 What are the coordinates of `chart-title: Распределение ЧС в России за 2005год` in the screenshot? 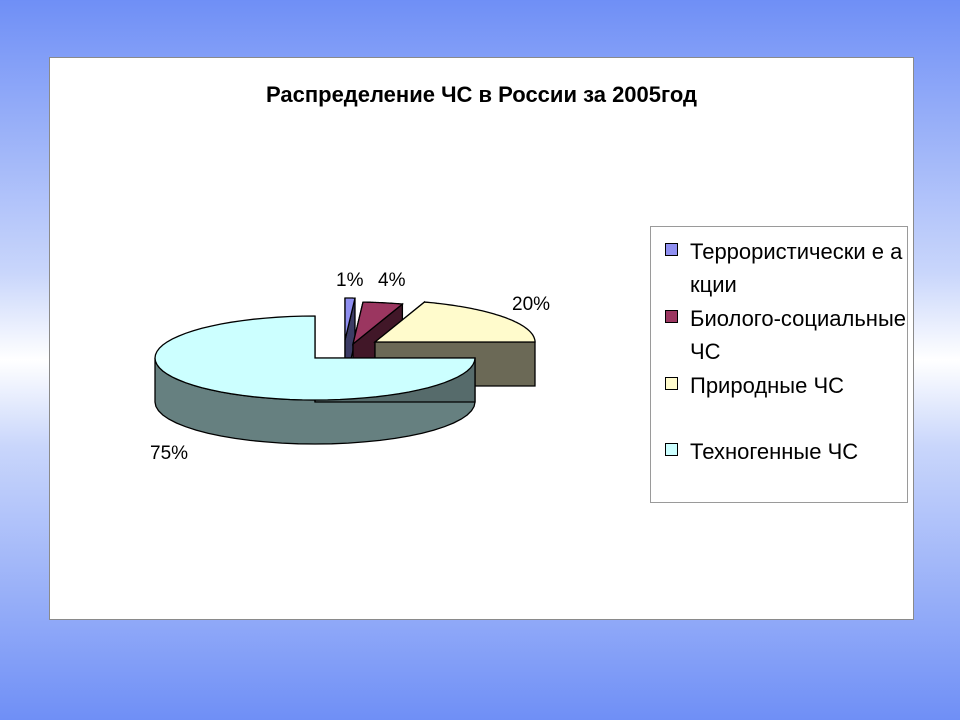 It's located at (481, 94).